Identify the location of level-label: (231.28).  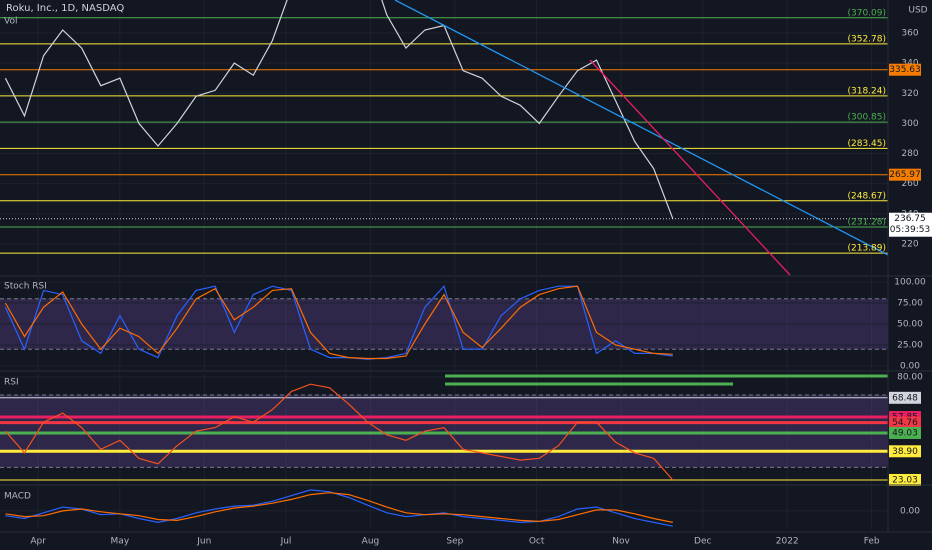
(866, 222).